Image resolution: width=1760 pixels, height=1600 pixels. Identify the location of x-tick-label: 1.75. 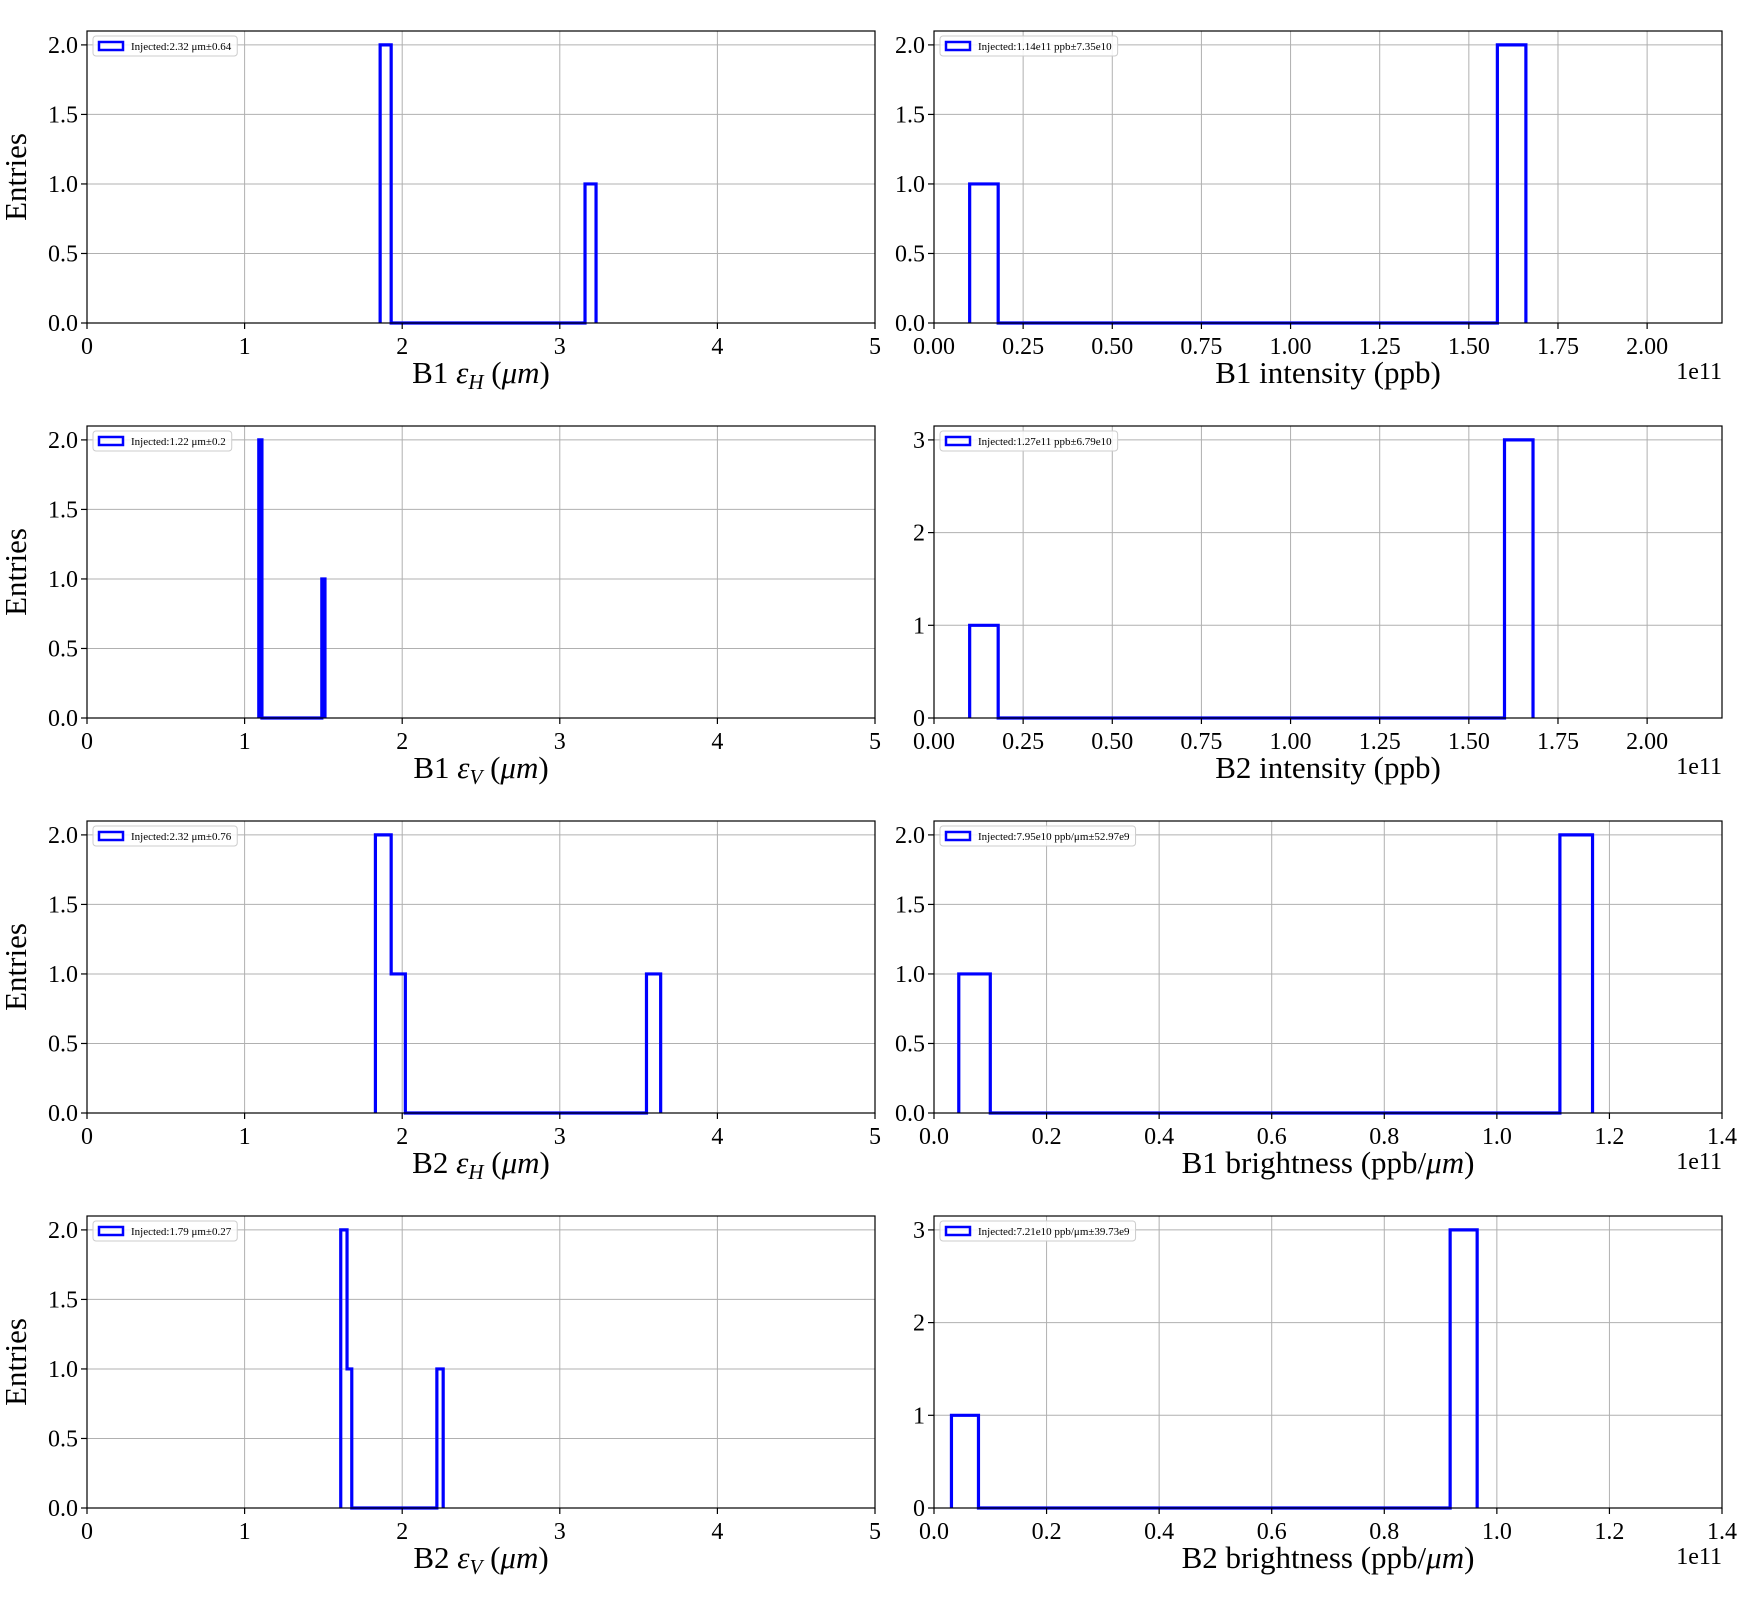
(1558, 742).